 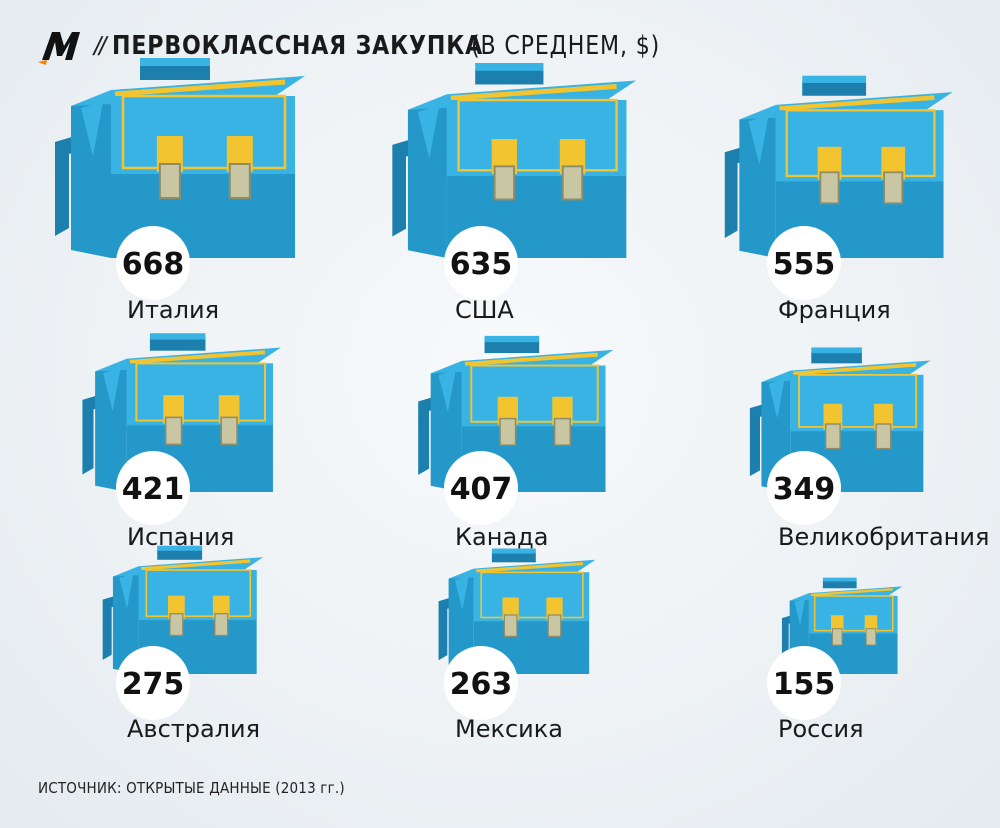 I want to click on value-label: 349, so click(x=804, y=489).